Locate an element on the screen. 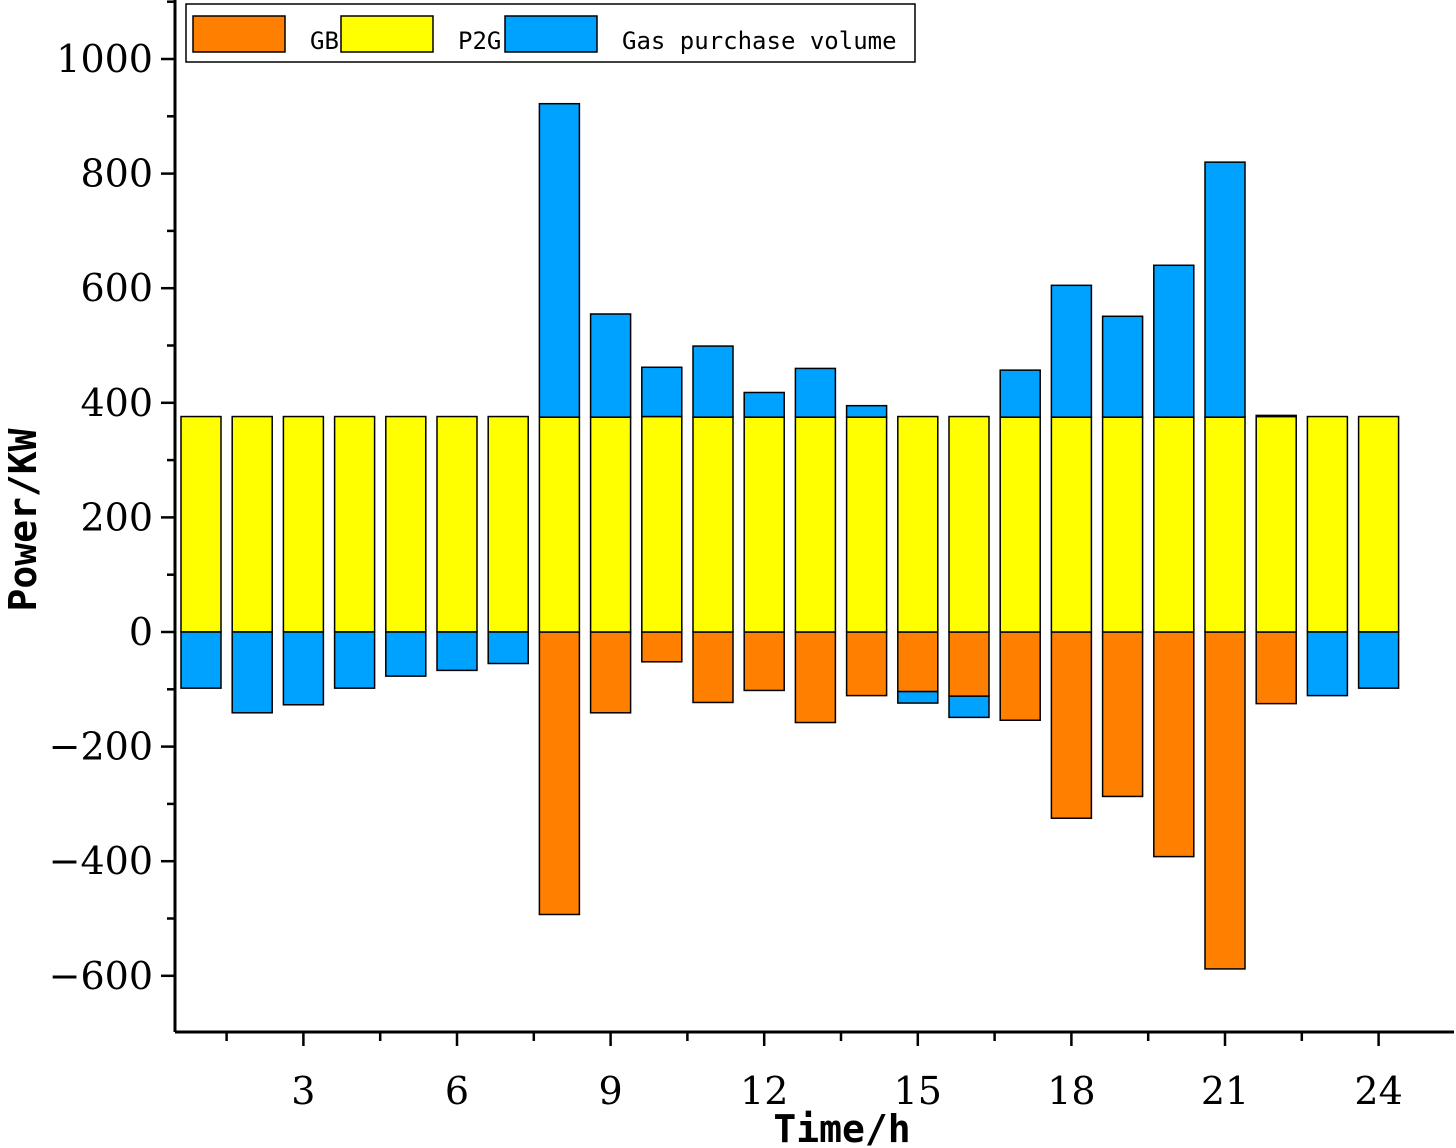 This screenshot has height=1148, width=1456. y-tick-label: 1000 is located at coordinates (104, 59).